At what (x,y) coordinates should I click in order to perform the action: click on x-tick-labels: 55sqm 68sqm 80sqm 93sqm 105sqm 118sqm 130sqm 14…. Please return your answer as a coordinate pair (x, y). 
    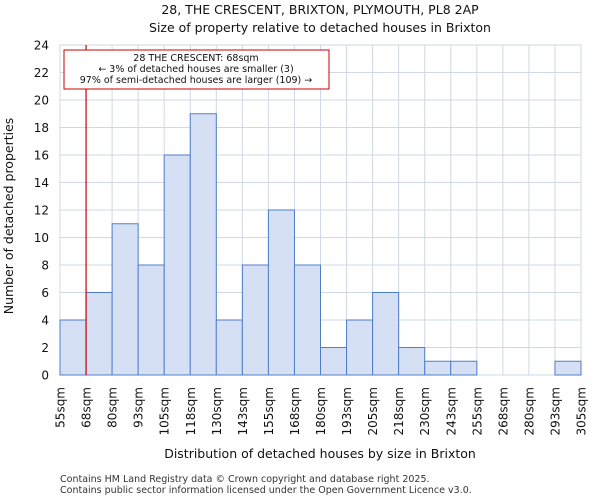
    Looking at the image, I should click on (321, 411).